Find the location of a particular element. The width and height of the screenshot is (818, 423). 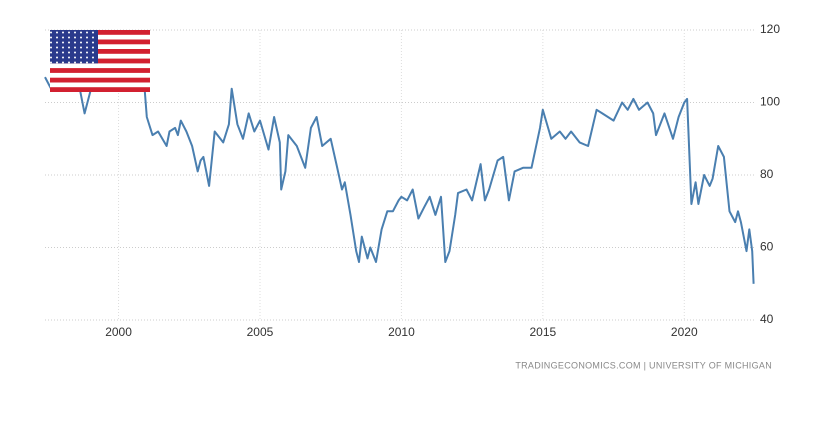

x-tick-label: 2015 is located at coordinates (542, 332).